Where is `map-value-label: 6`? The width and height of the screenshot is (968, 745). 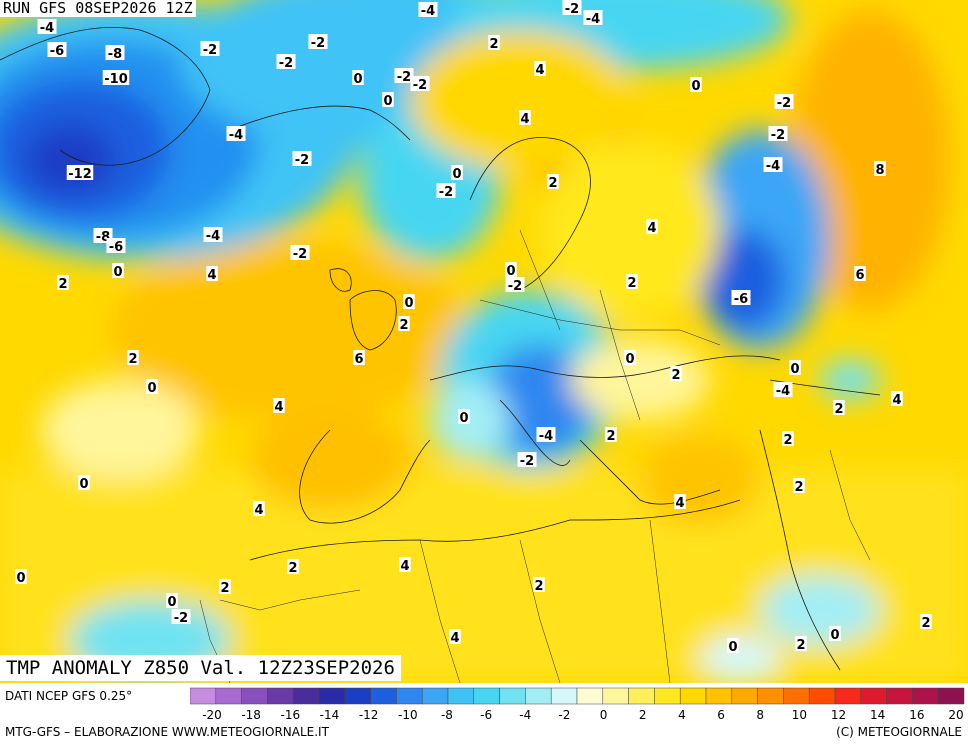
map-value-label: 6 is located at coordinates (359, 358).